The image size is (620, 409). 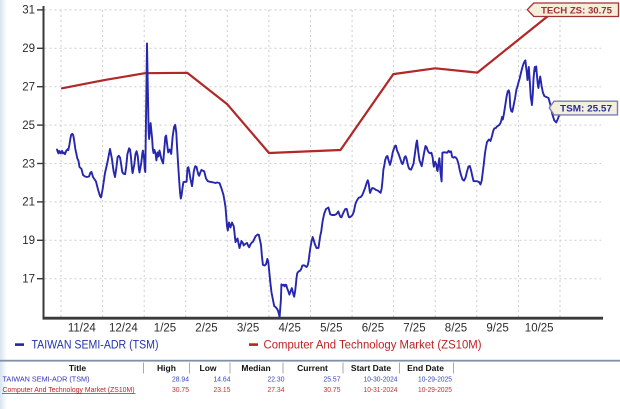 What do you see at coordinates (290, 329) in the screenshot?
I see `svg-text: 4/25` at bounding box center [290, 329].